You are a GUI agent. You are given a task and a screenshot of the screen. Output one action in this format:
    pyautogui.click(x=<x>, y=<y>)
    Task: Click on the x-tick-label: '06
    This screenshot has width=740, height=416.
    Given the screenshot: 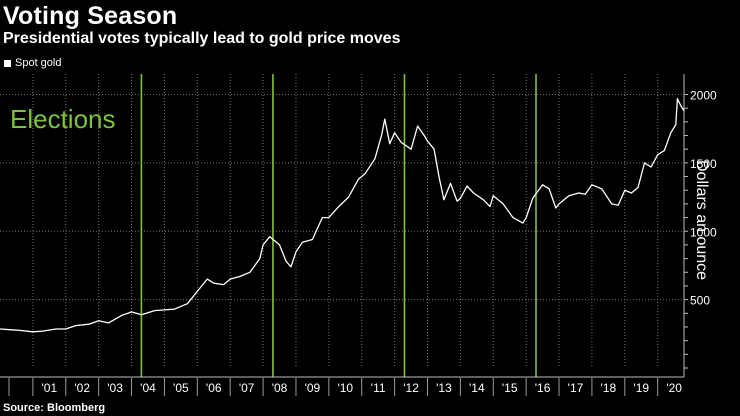 What is the action you would take?
    pyautogui.click(x=214, y=388)
    